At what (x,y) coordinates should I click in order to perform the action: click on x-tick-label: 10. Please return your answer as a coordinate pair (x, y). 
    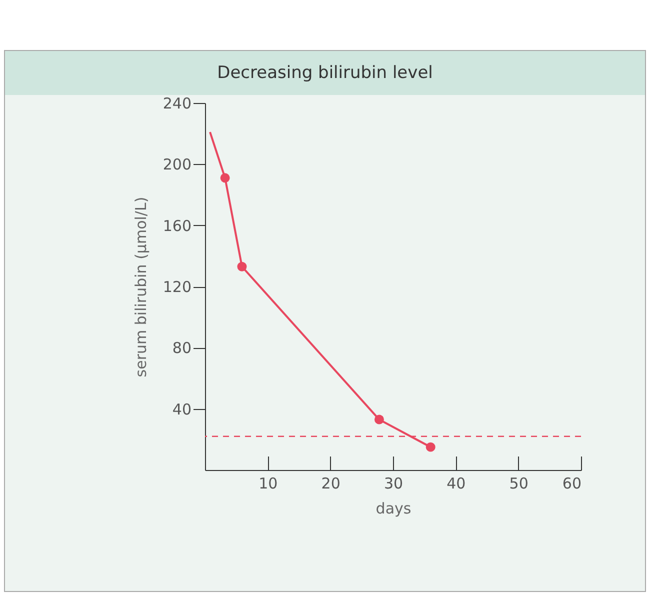
    Looking at the image, I should click on (268, 483).